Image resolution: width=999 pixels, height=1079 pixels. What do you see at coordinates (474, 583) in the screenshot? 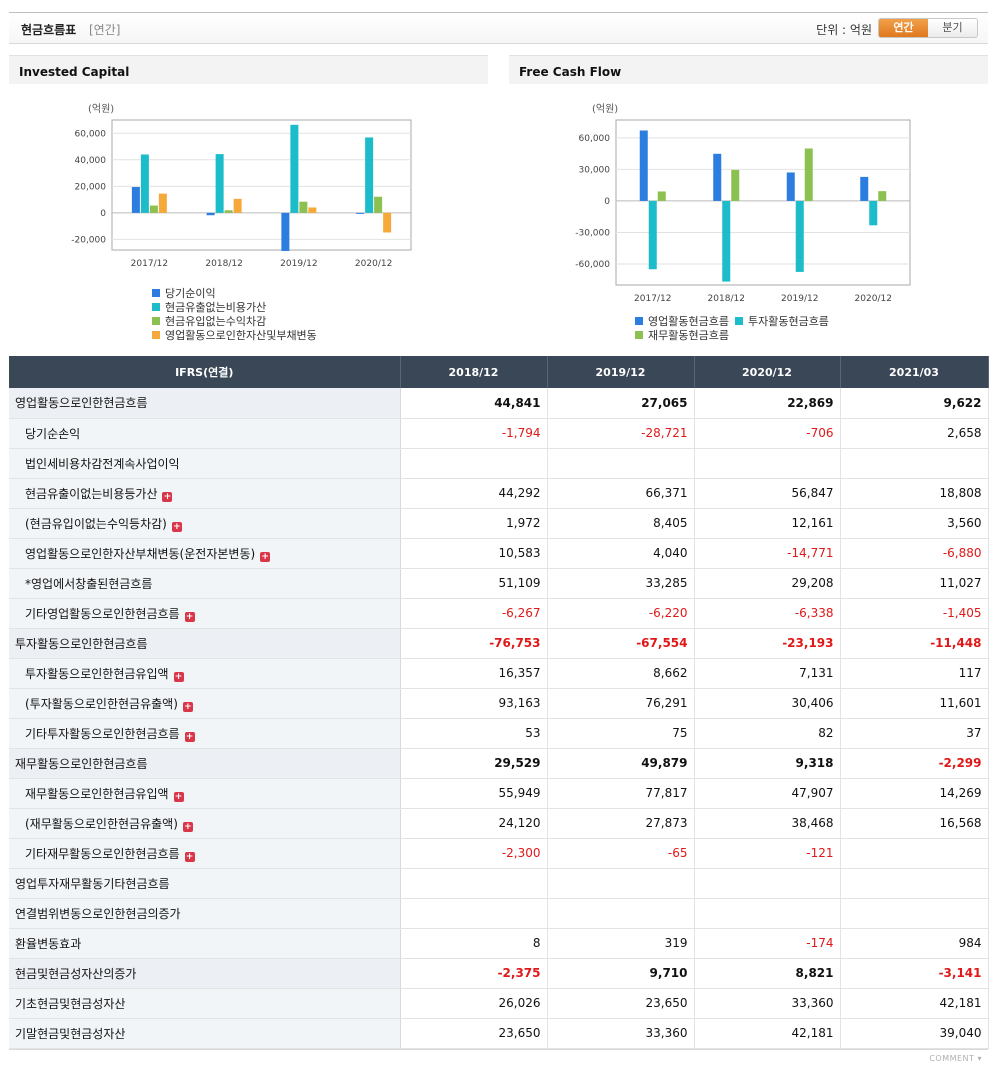
I see `table-cell: 51,109` at bounding box center [474, 583].